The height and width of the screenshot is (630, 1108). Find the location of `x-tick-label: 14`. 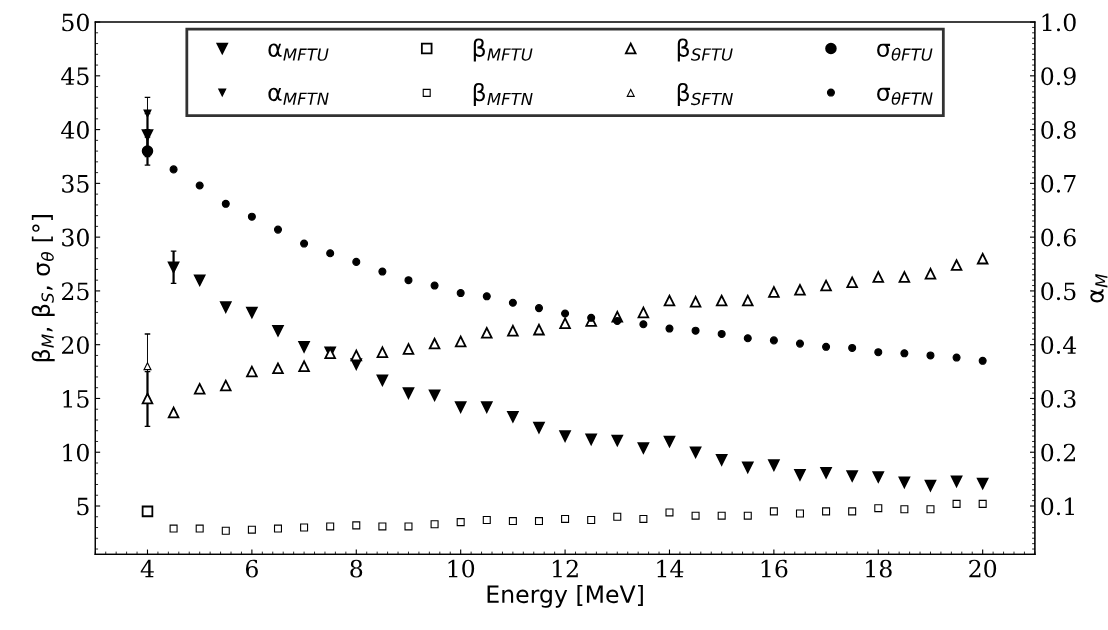

x-tick-label: 14 is located at coordinates (670, 568).